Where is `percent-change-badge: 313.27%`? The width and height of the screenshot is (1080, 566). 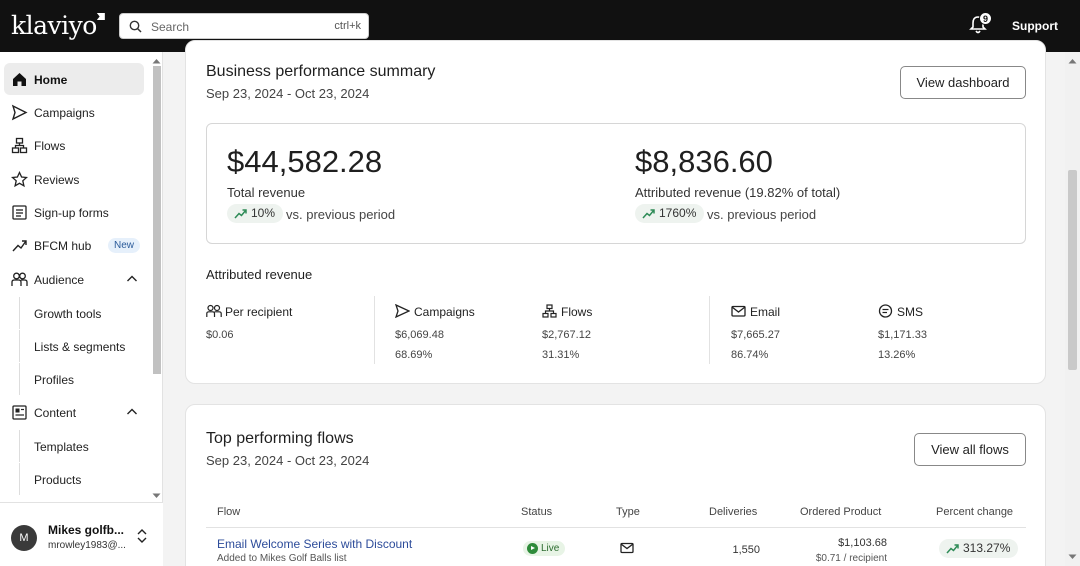 percent-change-badge: 313.27% is located at coordinates (979, 548).